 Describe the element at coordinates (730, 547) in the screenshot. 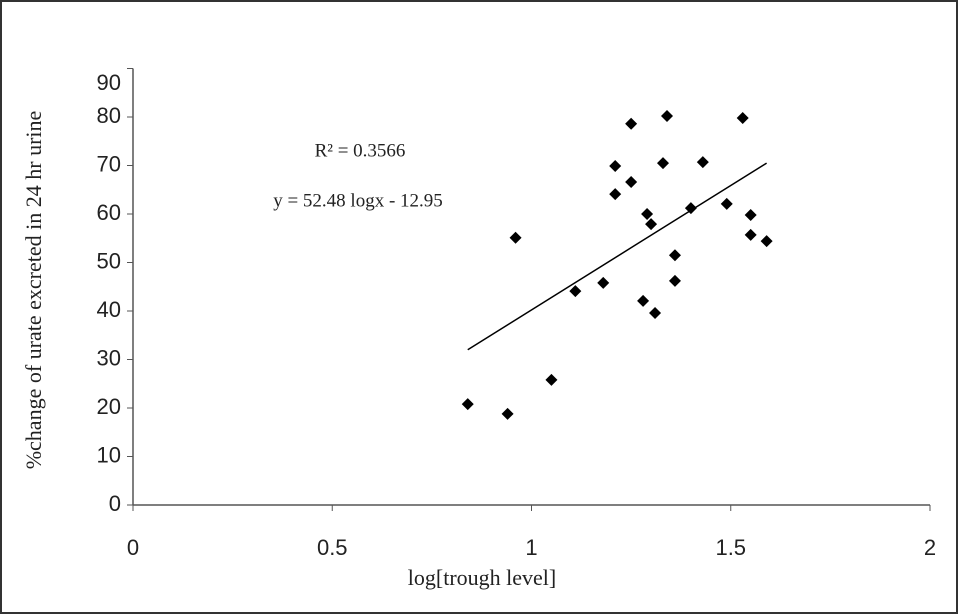

I see `x-tick-label: 1.5` at that location.